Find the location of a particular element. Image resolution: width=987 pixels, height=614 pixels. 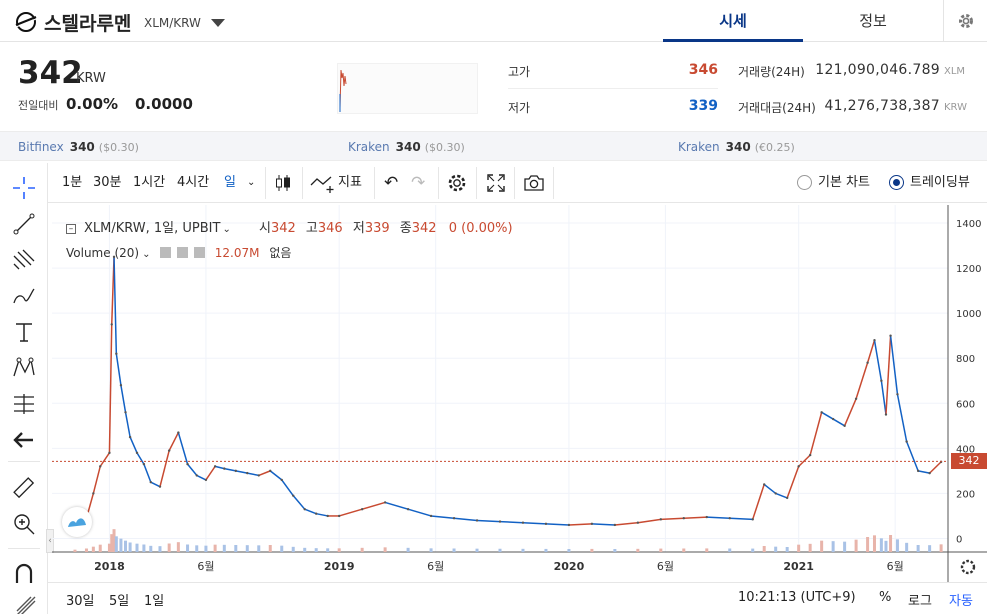

pattern-tool-icon is located at coordinates (24, 368).